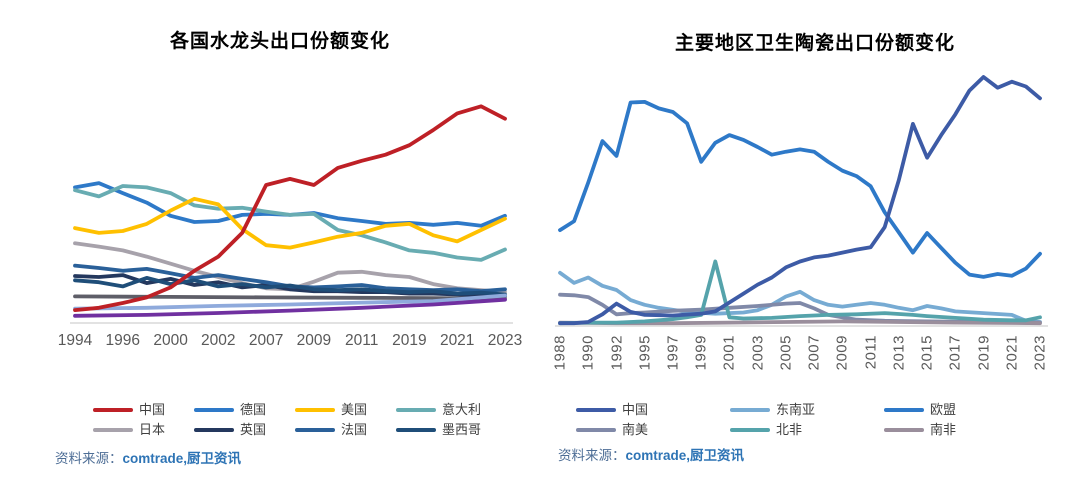 The image size is (1080, 478). I want to click on x-axis-label: 1988, so click(560, 353).